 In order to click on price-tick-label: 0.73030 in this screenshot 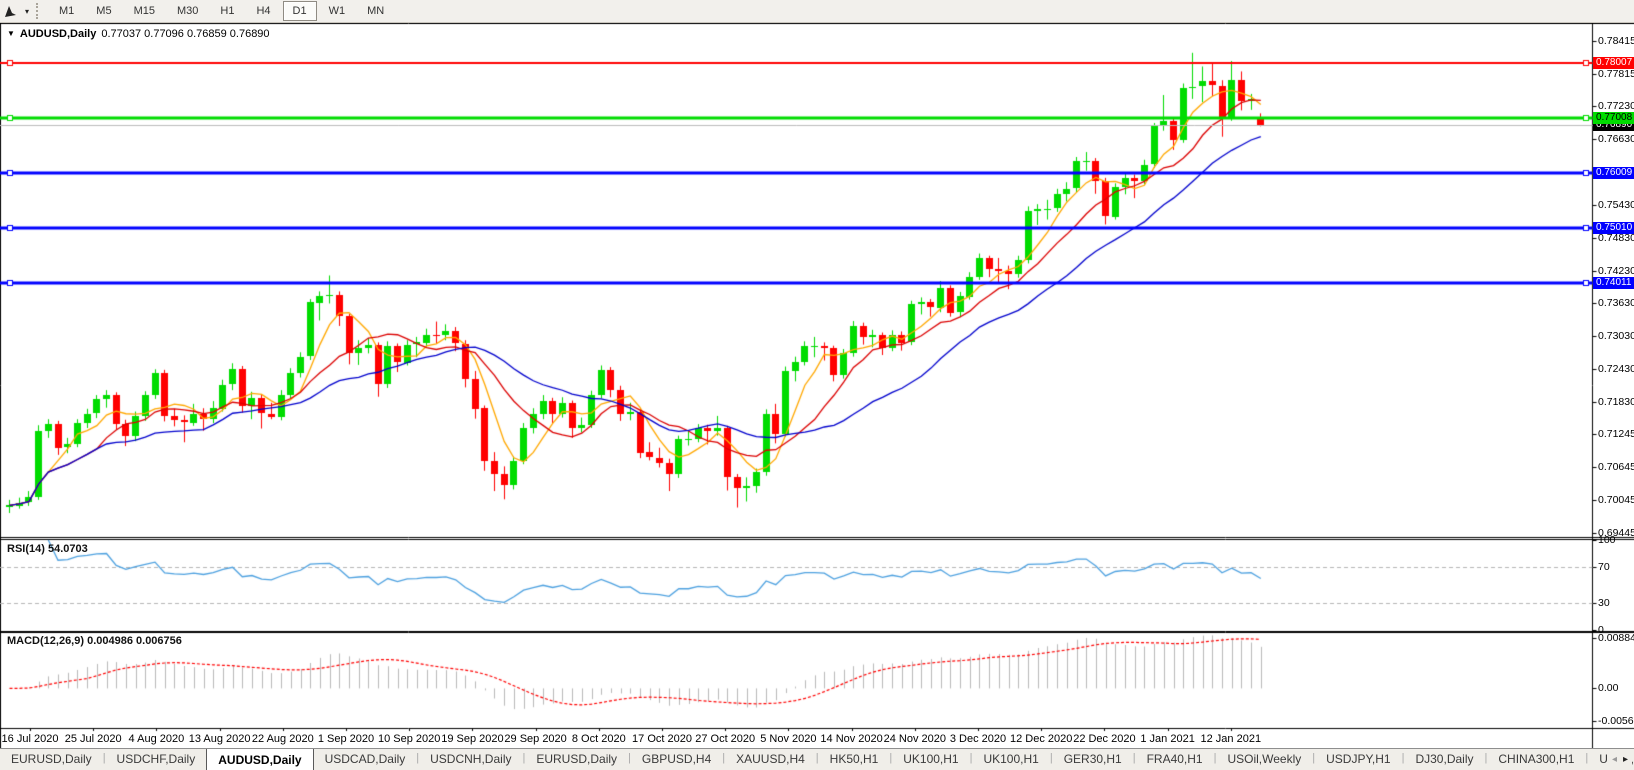, I will do `click(1616, 336)`.